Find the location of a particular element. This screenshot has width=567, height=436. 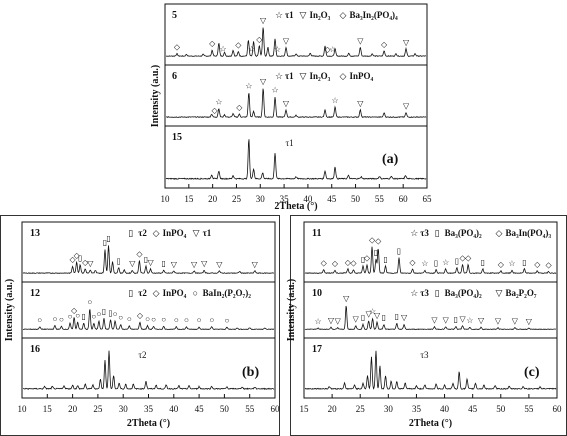

series-6: ☆☆ ☆☆▽▽ ▽ ▽◇ ◇6 ☆ τ1 ▽ In₂O₃ ◇ InPO₄ is located at coordinates (296, 95).